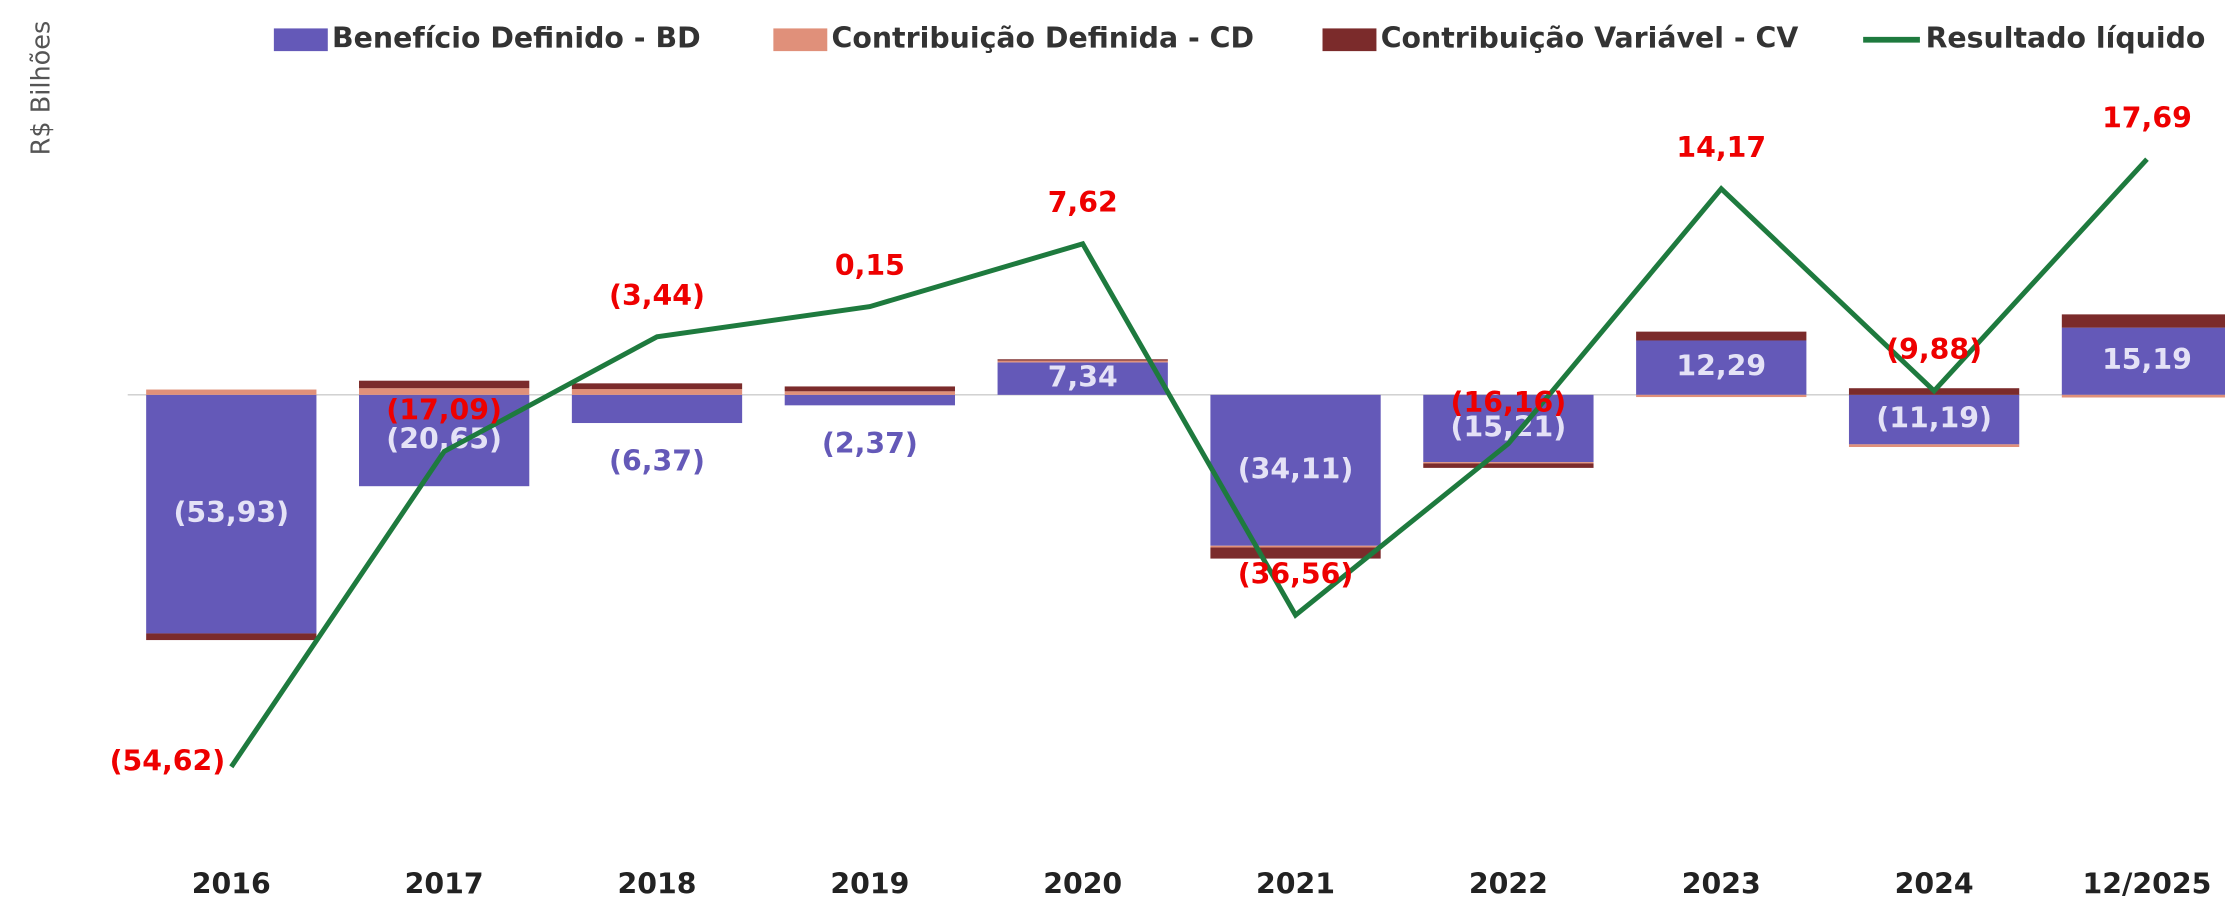 The width and height of the screenshot is (2225, 899). I want to click on line-value-label: (3,44), so click(657, 295).